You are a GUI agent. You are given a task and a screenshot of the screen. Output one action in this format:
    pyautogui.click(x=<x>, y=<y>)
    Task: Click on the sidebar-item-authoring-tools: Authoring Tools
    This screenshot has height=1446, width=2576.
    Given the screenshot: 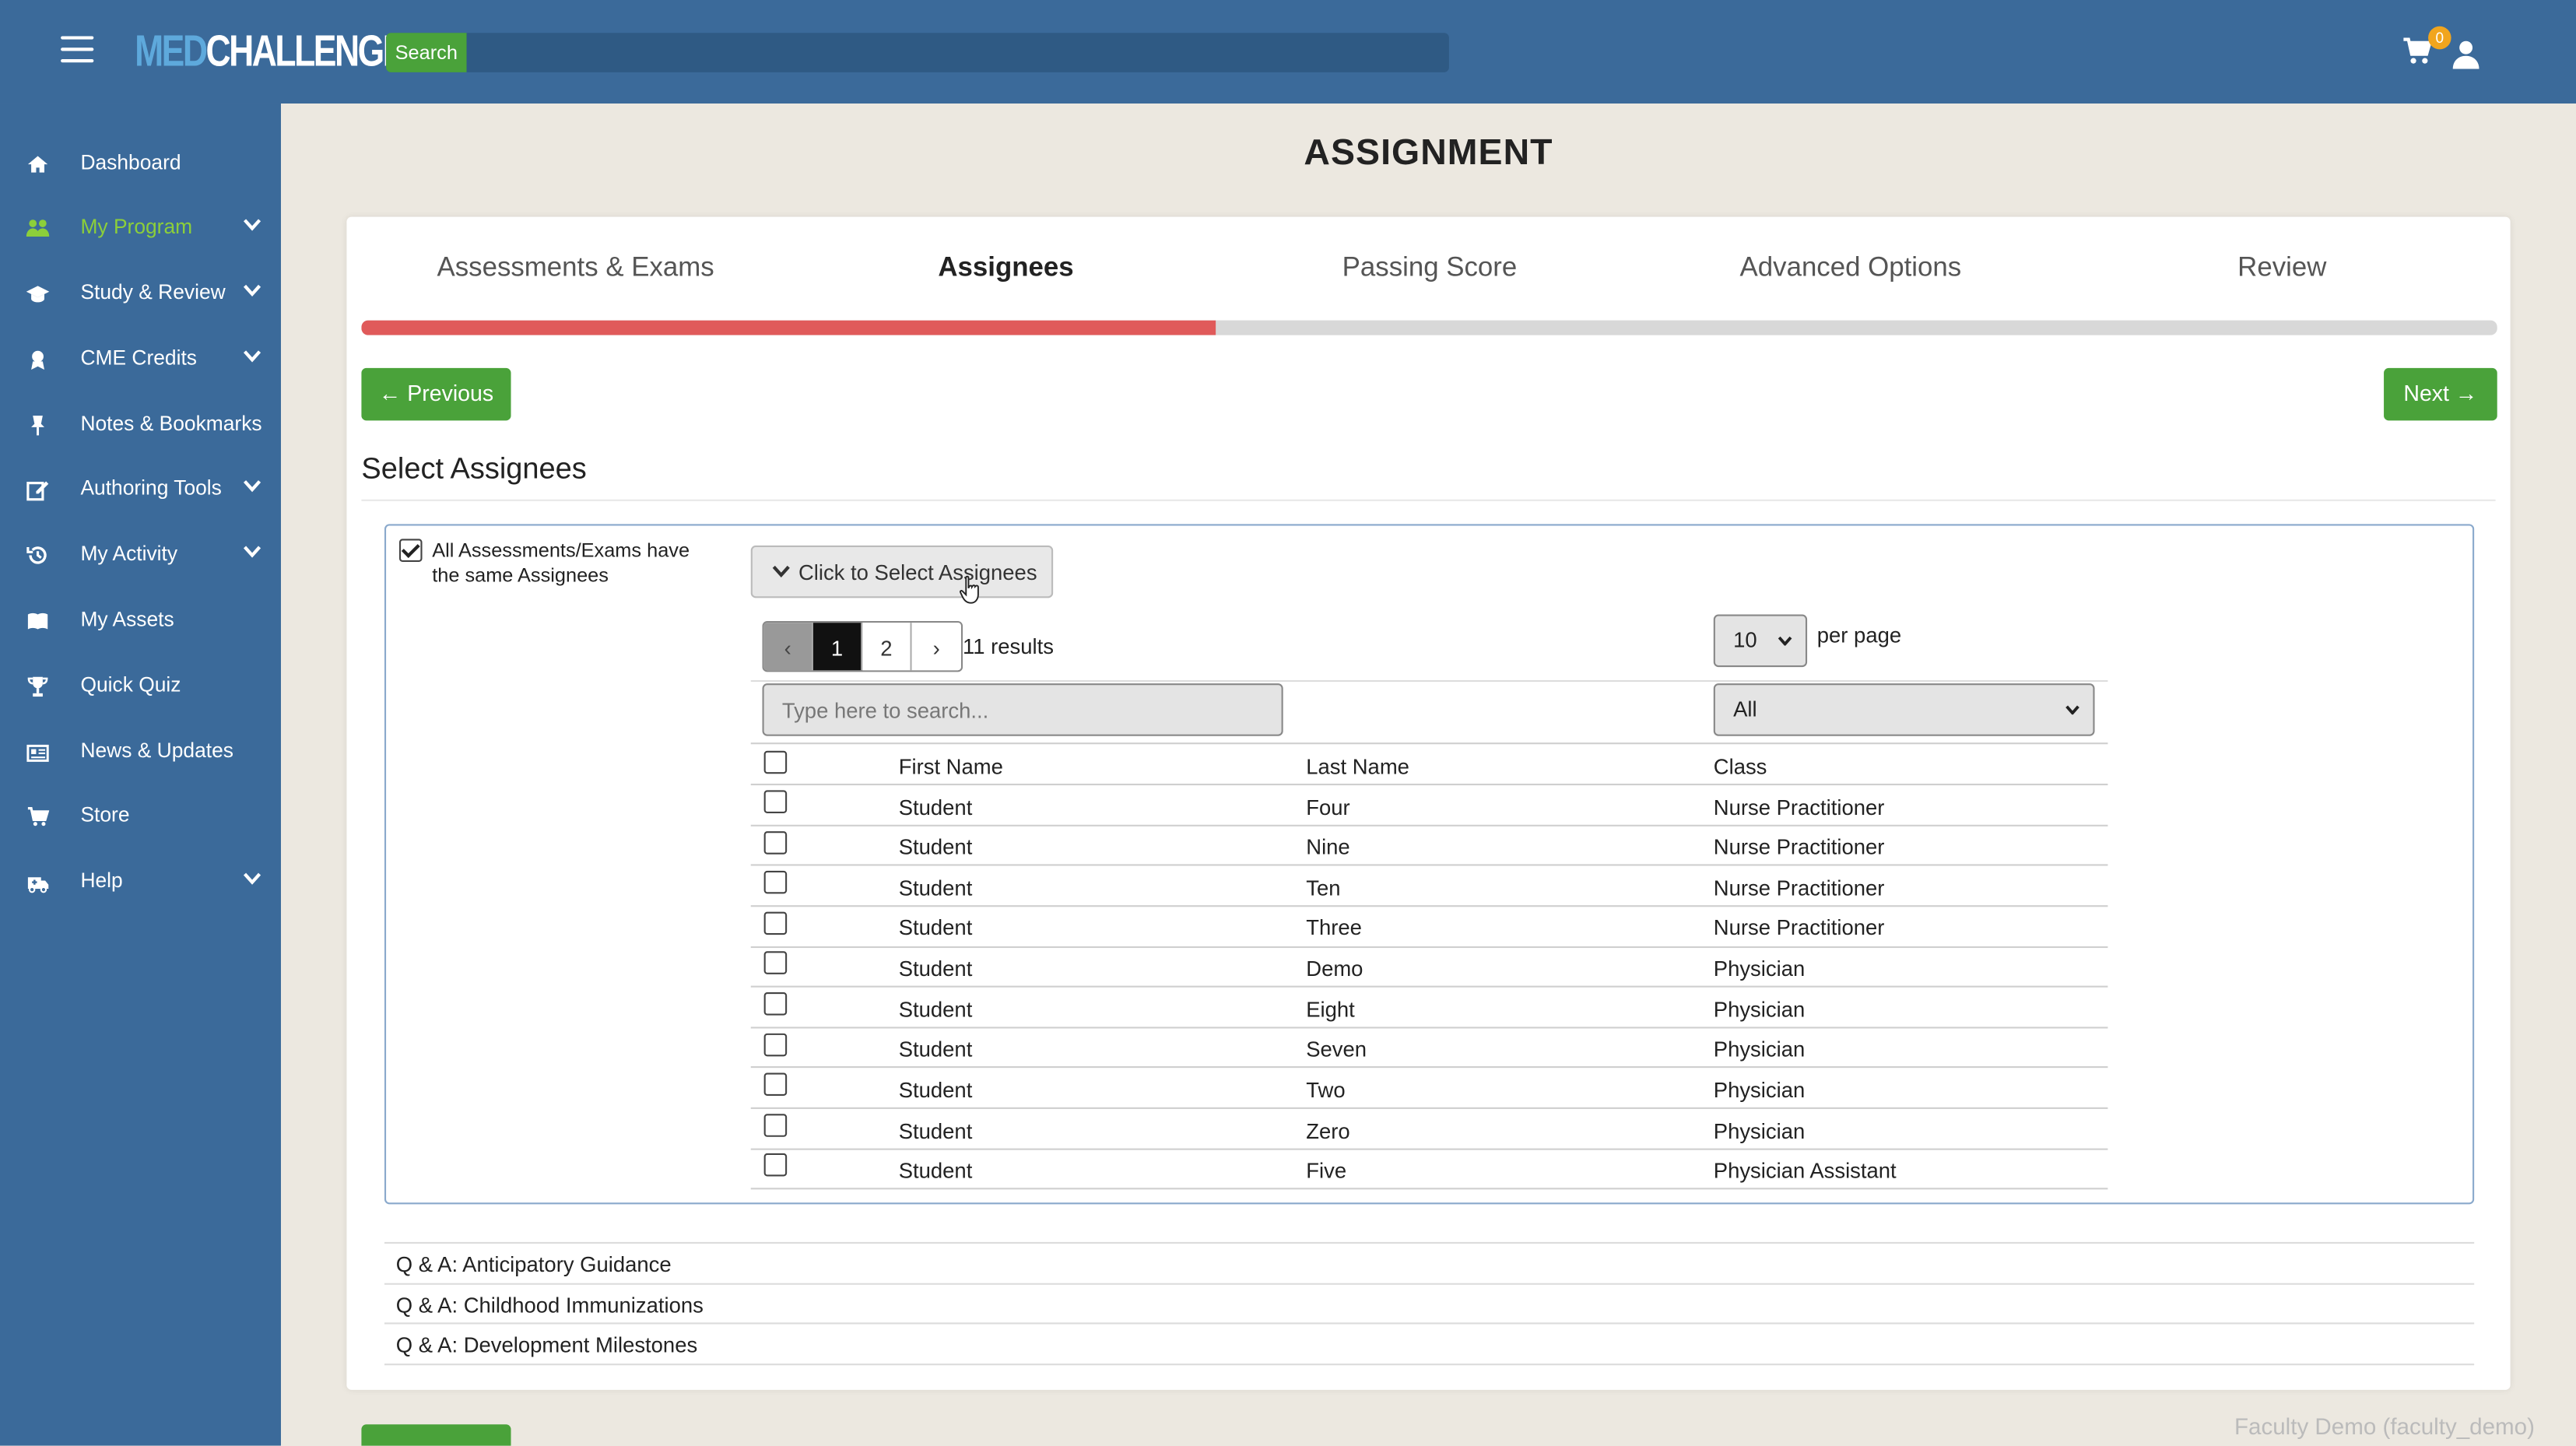 What is the action you would take?
    pyautogui.click(x=141, y=490)
    